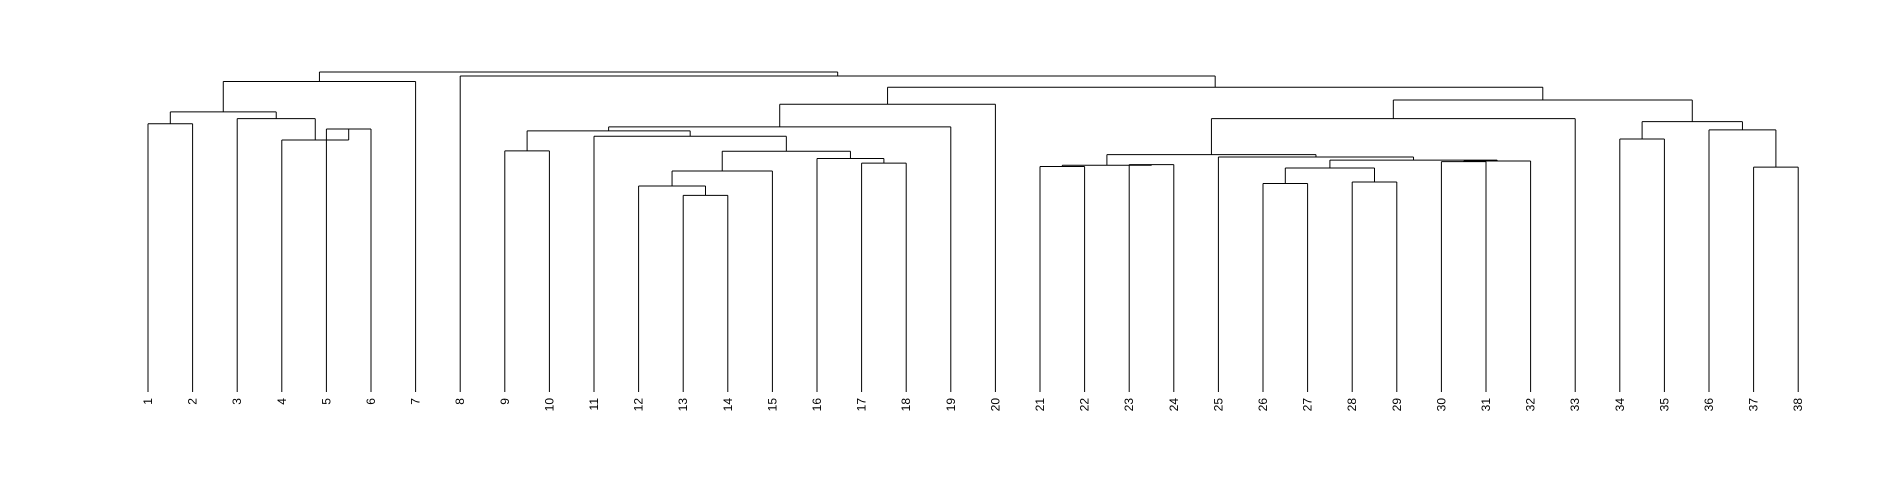 Image resolution: width=1900 pixels, height=480 pixels. Describe the element at coordinates (1040, 405) in the screenshot. I see `leaf-label-21: 21` at that location.